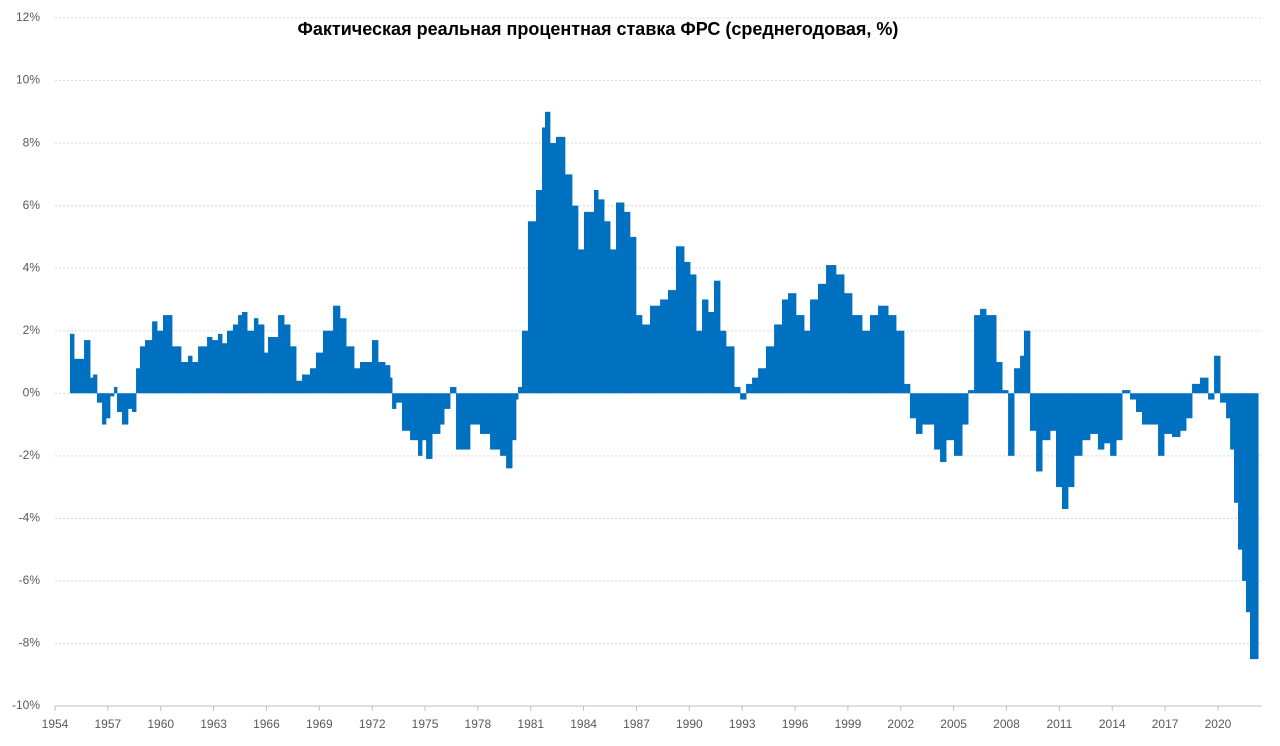 Image resolution: width=1280 pixels, height=746 pixels. I want to click on y-tick-label: 12%, so click(28, 17).